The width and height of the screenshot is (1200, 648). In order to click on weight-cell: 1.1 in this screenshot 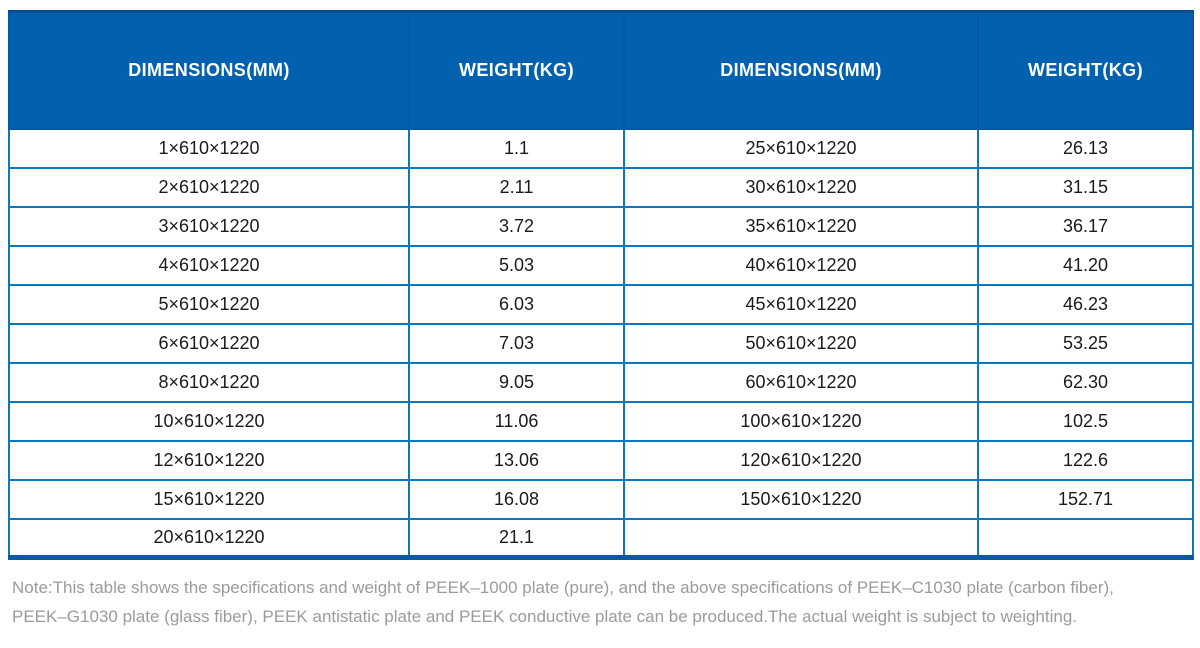, I will do `click(516, 148)`.